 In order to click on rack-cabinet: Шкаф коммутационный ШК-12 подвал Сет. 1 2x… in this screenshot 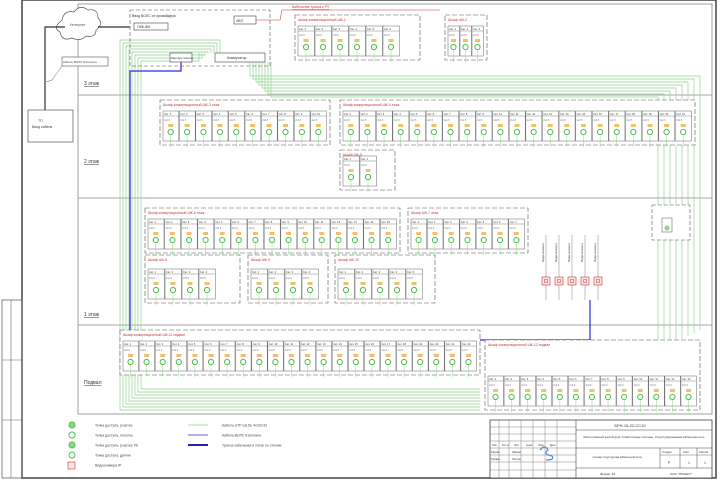, I will do `click(592, 375)`.